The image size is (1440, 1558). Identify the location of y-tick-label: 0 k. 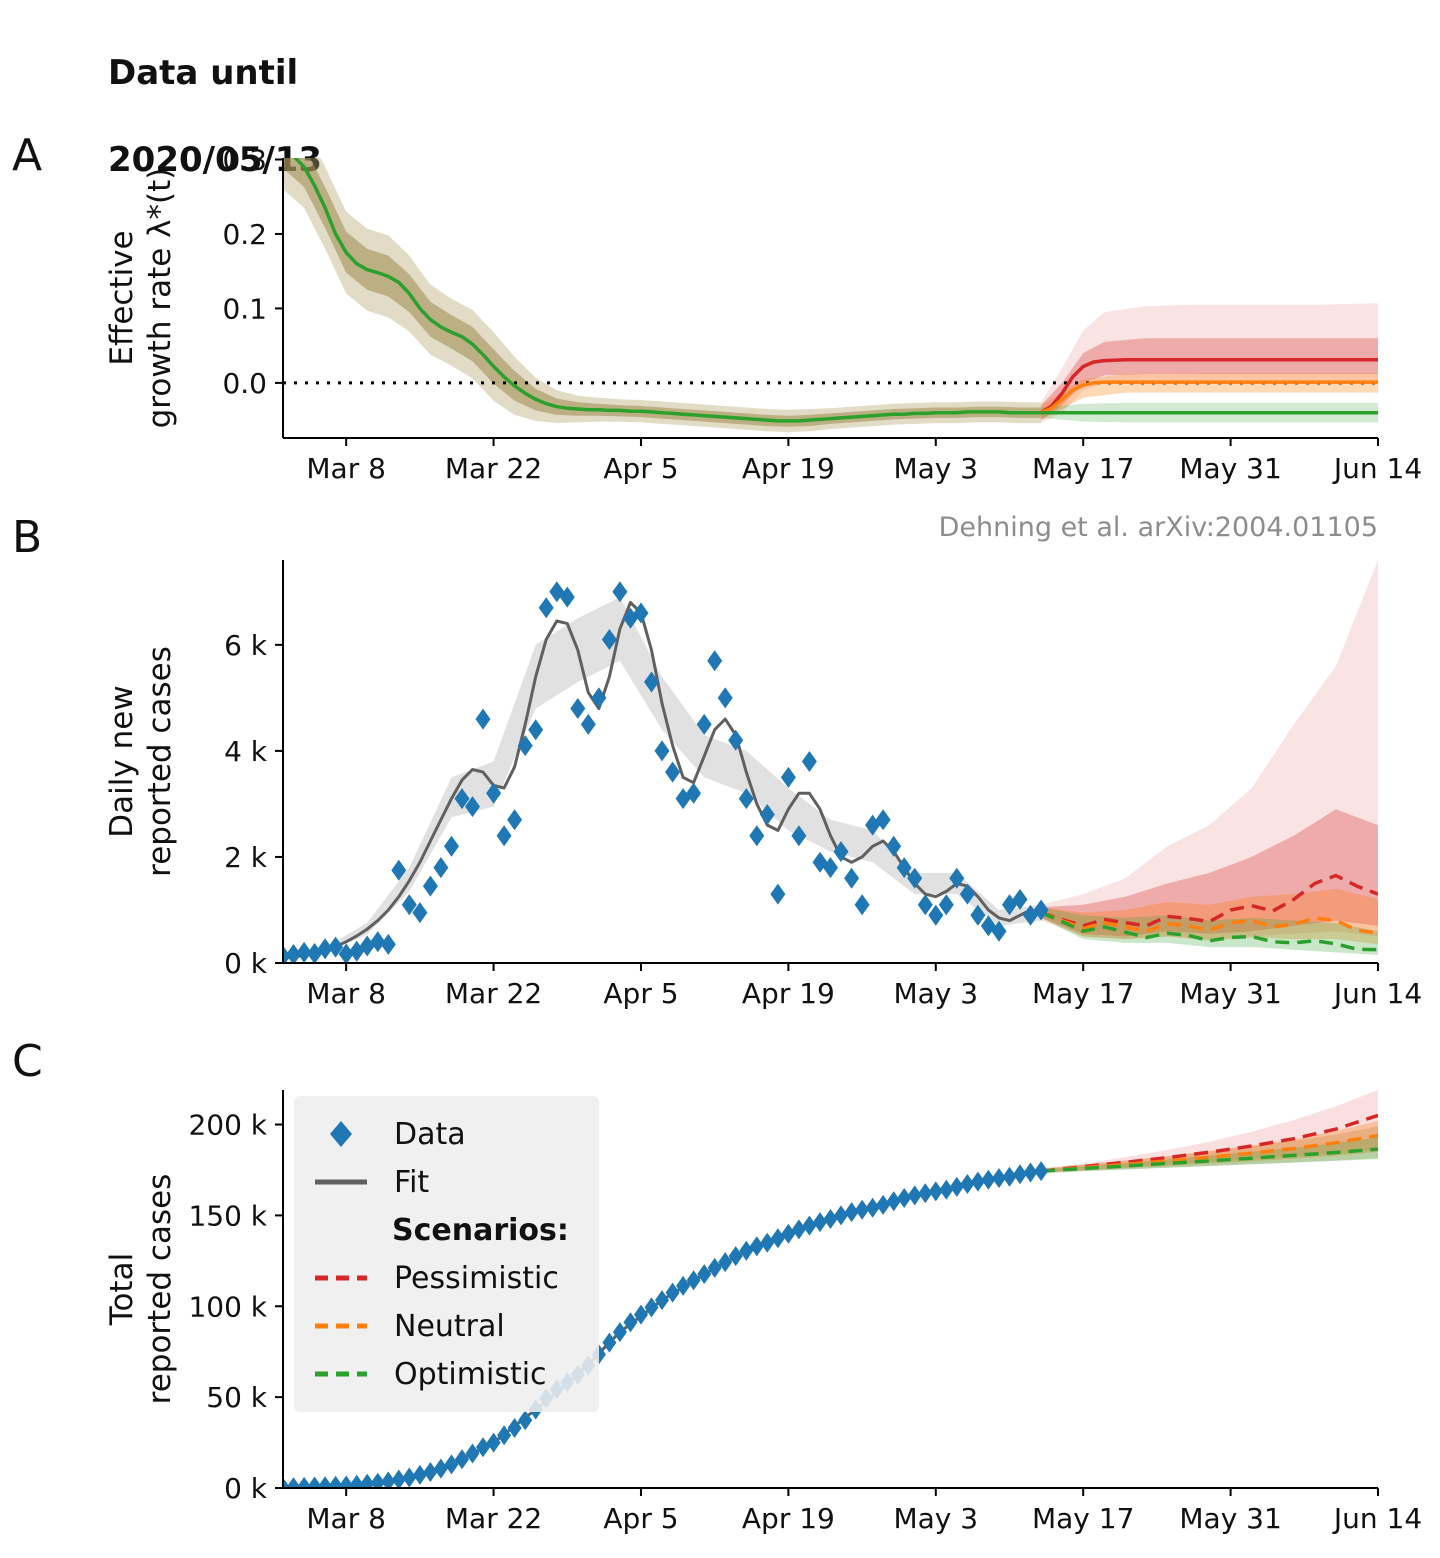
(246, 1488).